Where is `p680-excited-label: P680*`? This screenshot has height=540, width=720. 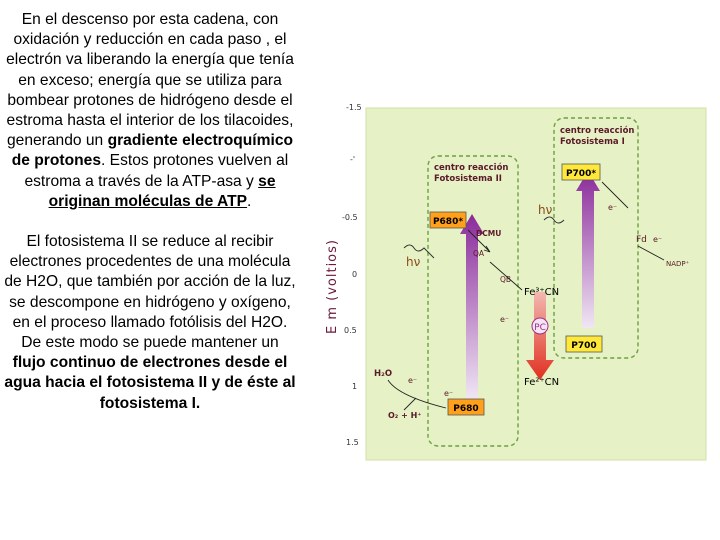 p680-excited-label: P680* is located at coordinates (448, 222).